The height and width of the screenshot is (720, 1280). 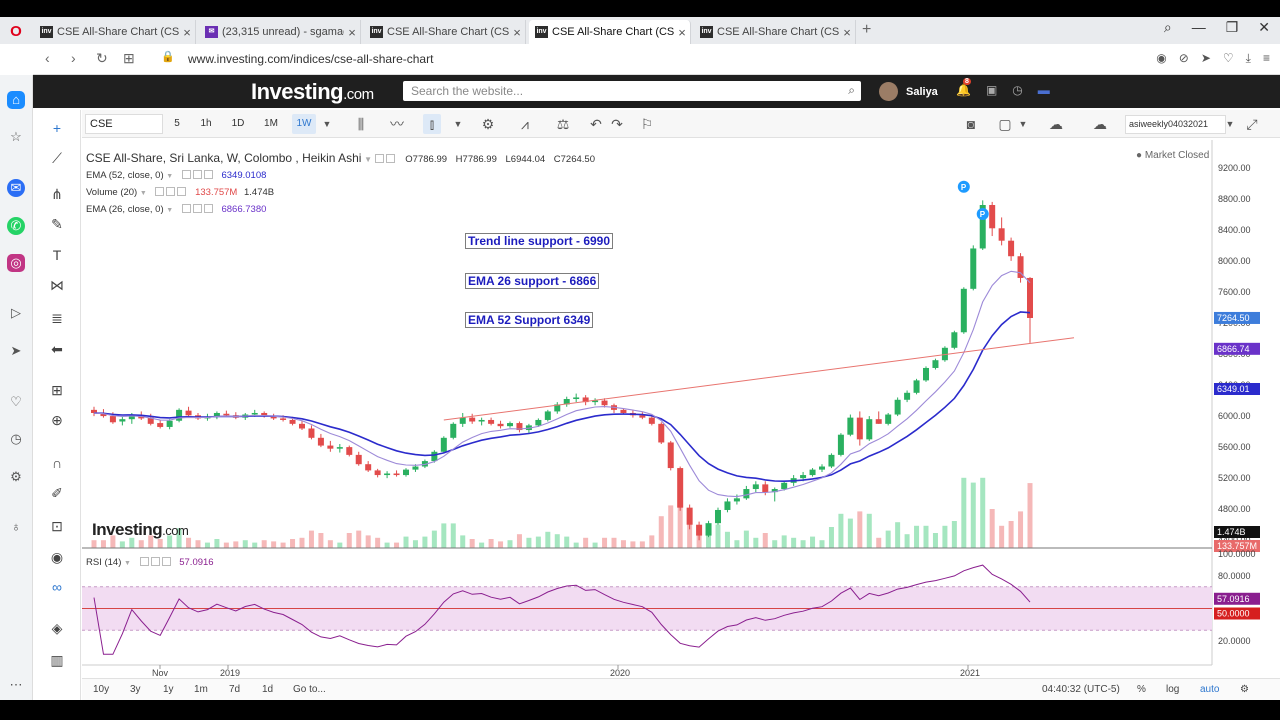 I want to click on title-dropdown-icon: ▼, so click(x=368, y=159).